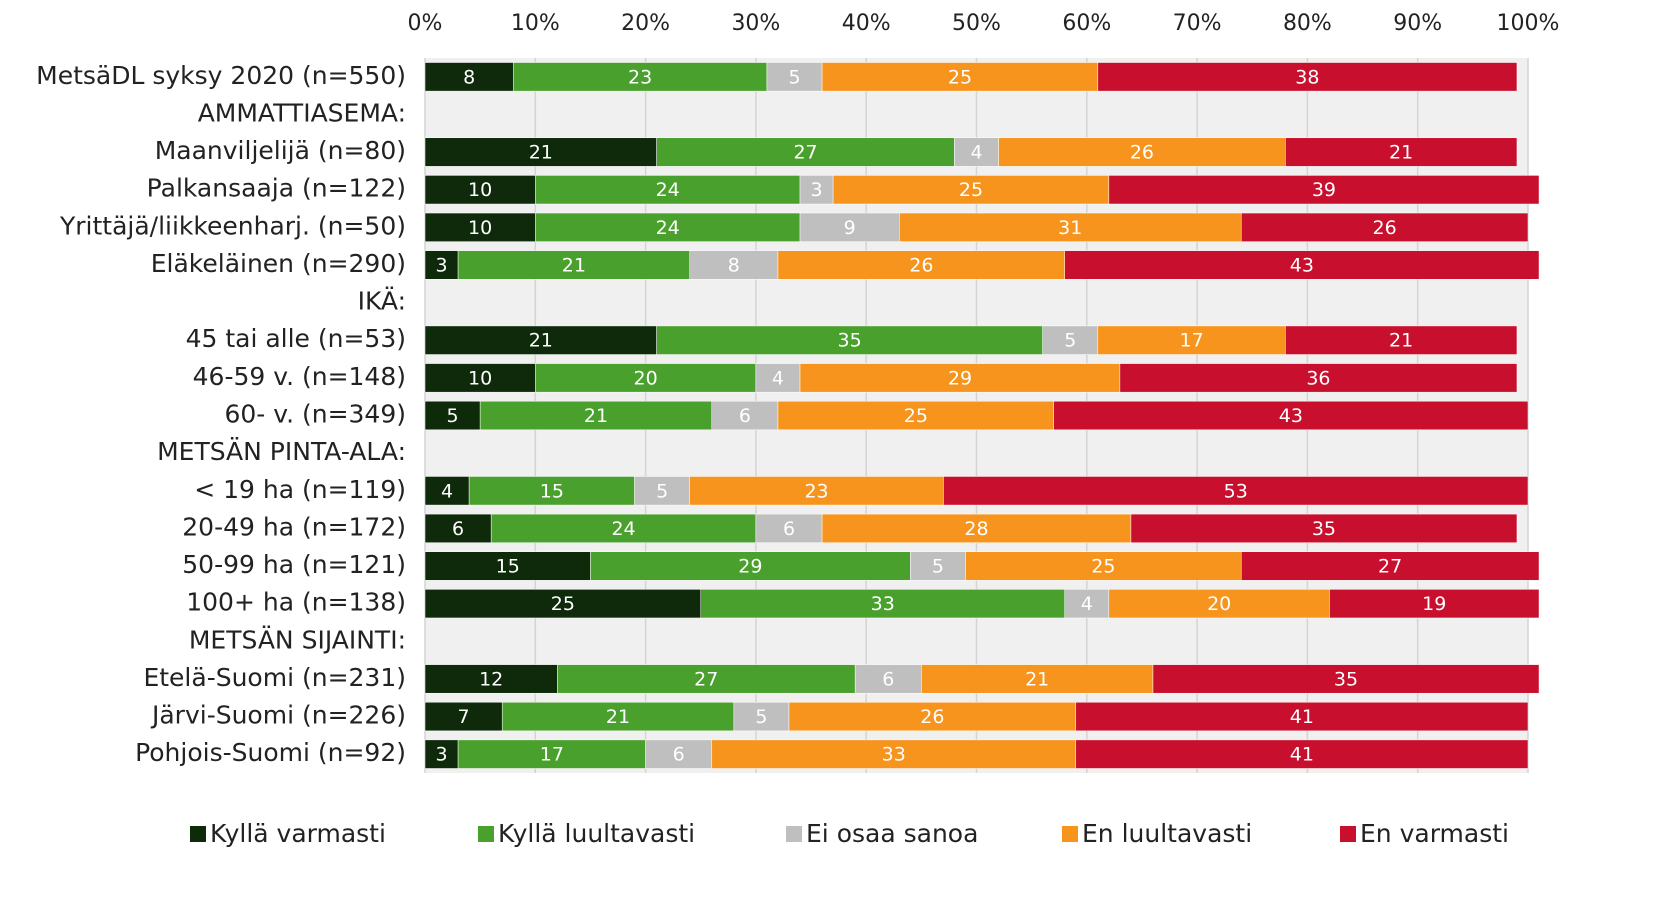 Image resolution: width=1658 pixels, height=898 pixels. I want to click on x-tick-label: 50%, so click(976, 23).